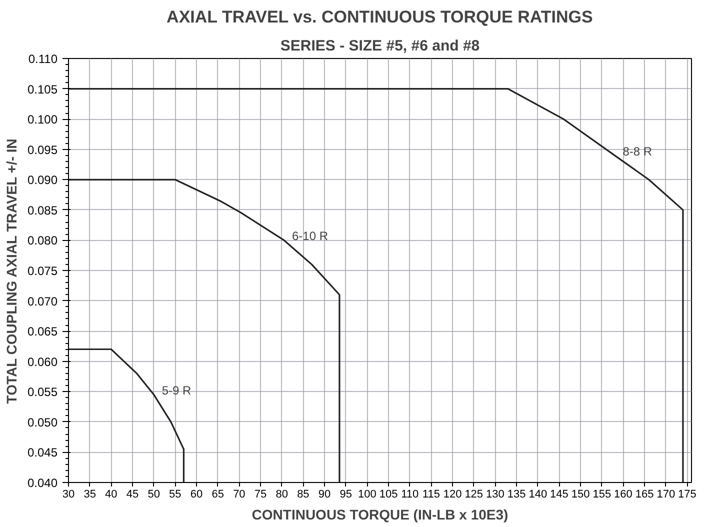 This screenshot has height=527, width=707. Describe the element at coordinates (580, 494) in the screenshot. I see `x-tick-label: 150` at that location.